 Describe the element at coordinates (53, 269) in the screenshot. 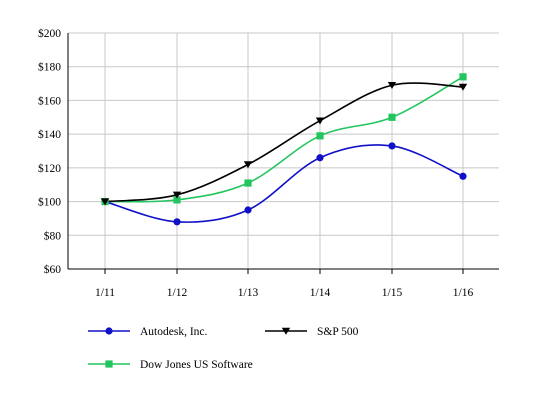

I see `y-tick-label: $60` at that location.